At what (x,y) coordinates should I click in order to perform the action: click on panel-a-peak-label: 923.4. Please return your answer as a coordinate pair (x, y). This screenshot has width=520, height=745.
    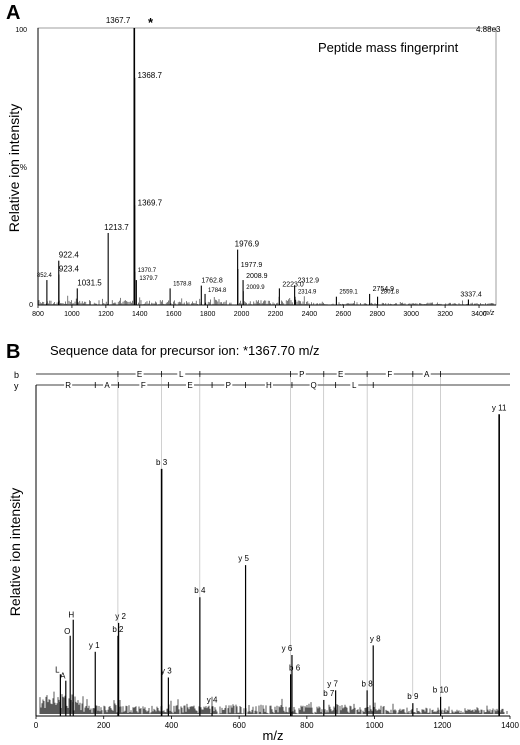
    Looking at the image, I should click on (69, 269).